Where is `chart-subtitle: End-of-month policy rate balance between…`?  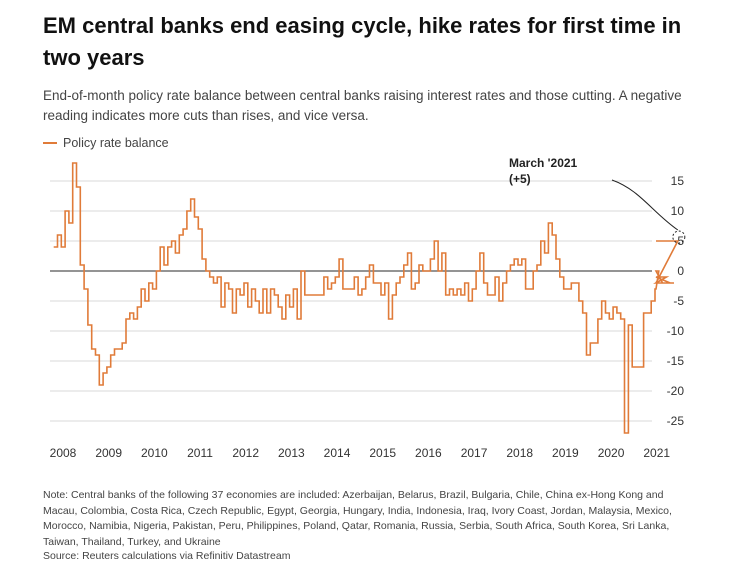
chart-subtitle: End-of-month policy rate balance between… is located at coordinates (362, 105).